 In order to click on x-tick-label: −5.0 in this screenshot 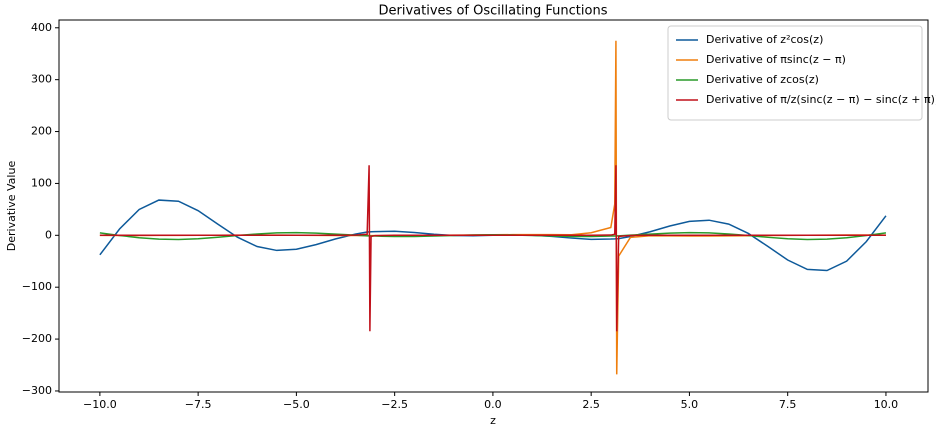, I will do `click(296, 404)`.